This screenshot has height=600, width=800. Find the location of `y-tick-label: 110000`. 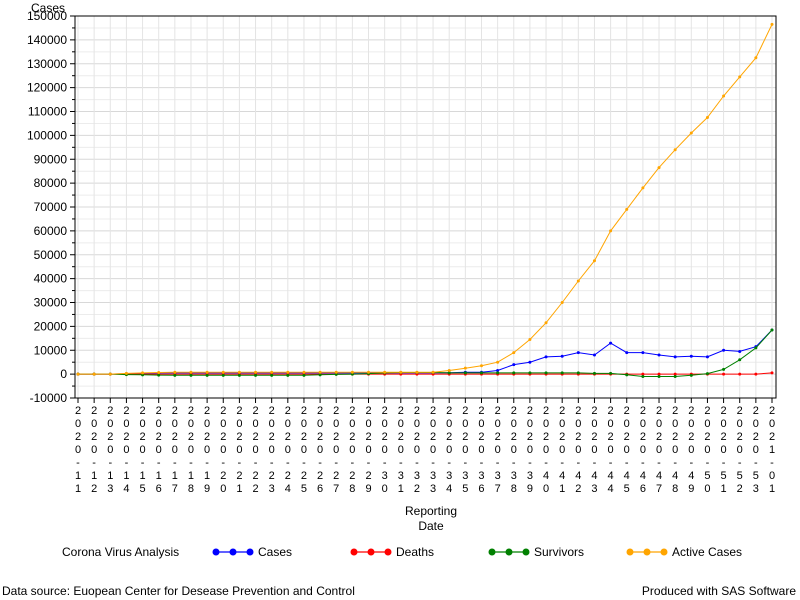

y-tick-label: 110000 is located at coordinates (47, 112).